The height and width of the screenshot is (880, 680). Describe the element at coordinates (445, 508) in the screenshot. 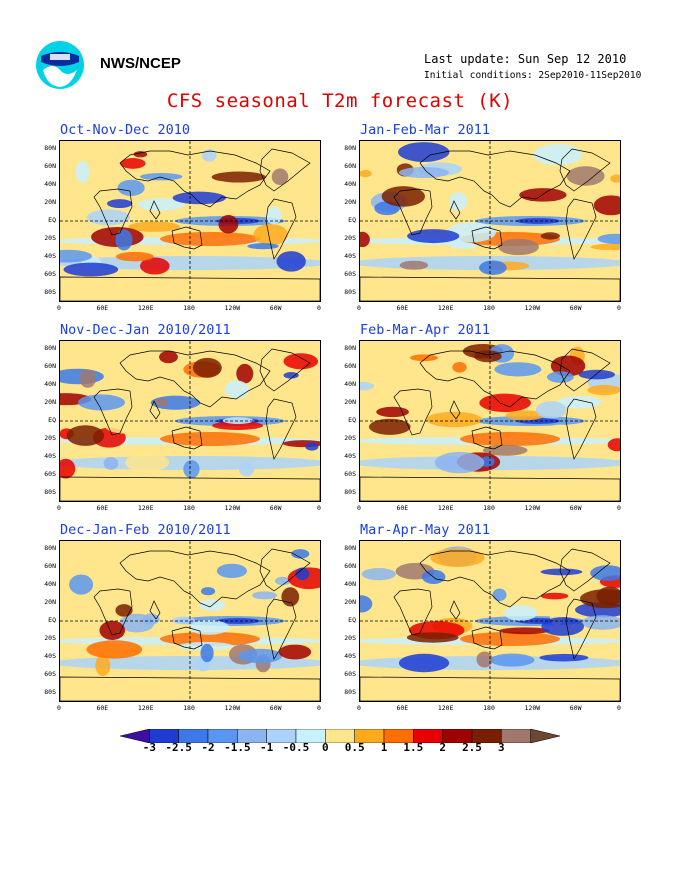

I see `lon-tick-label: 120E` at that location.